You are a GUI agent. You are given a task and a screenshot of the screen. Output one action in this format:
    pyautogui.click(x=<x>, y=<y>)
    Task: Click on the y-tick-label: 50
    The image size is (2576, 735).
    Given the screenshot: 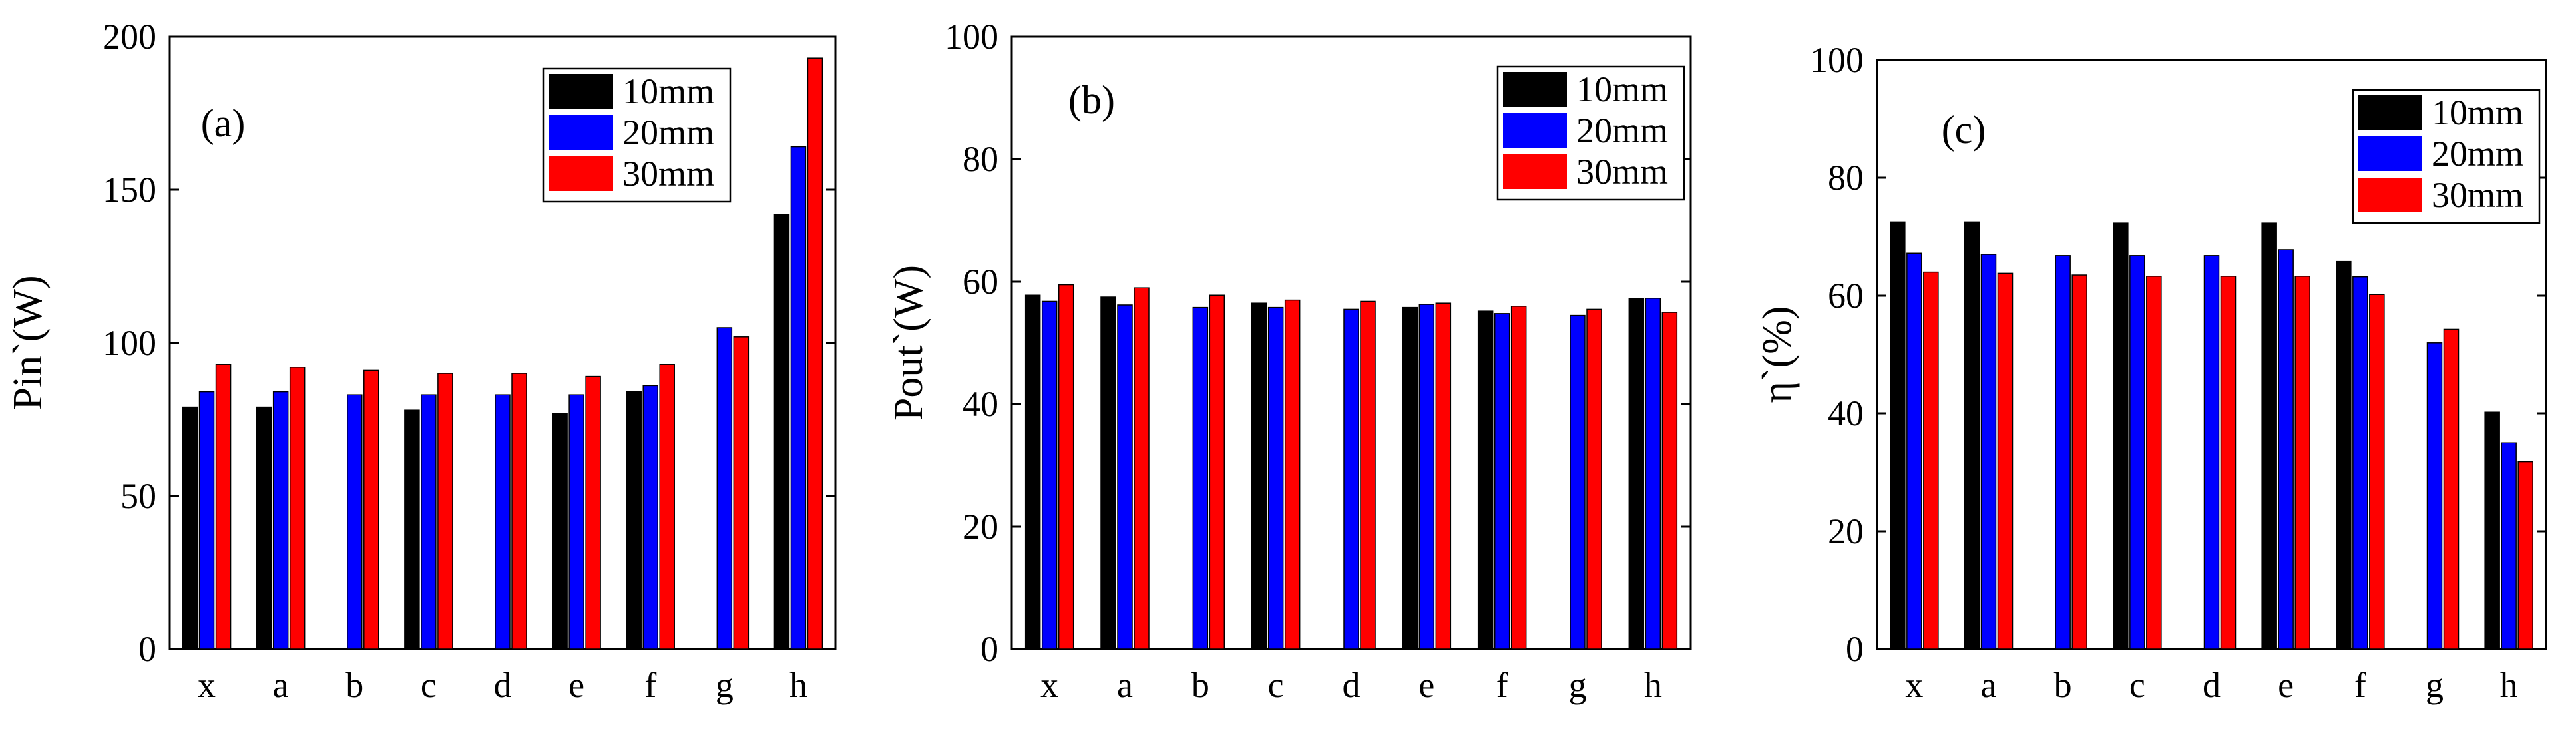 What is the action you would take?
    pyautogui.click(x=138, y=496)
    